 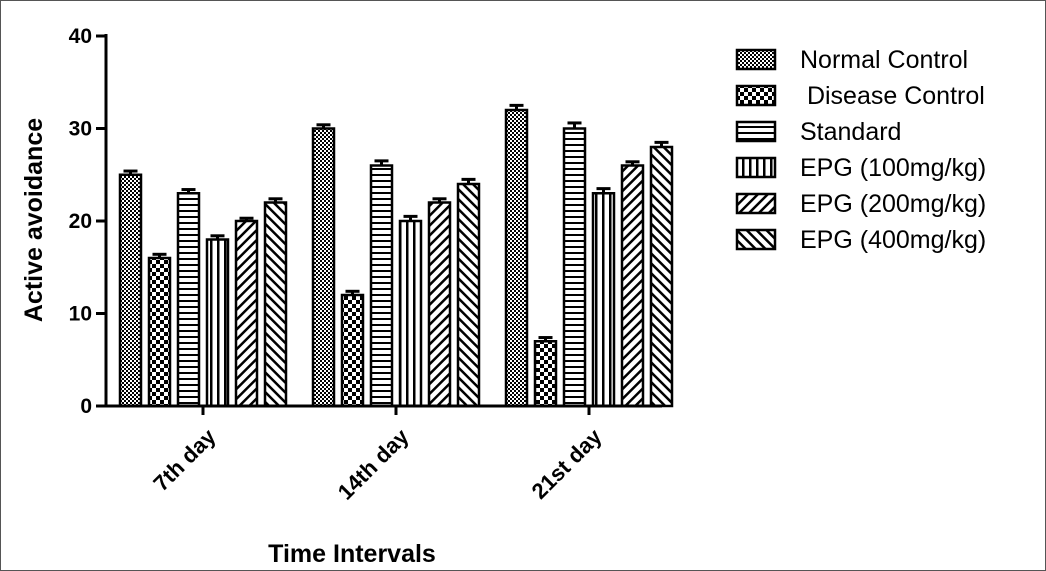 What do you see at coordinates (80, 221) in the screenshot?
I see `y-tick-label: 20` at bounding box center [80, 221].